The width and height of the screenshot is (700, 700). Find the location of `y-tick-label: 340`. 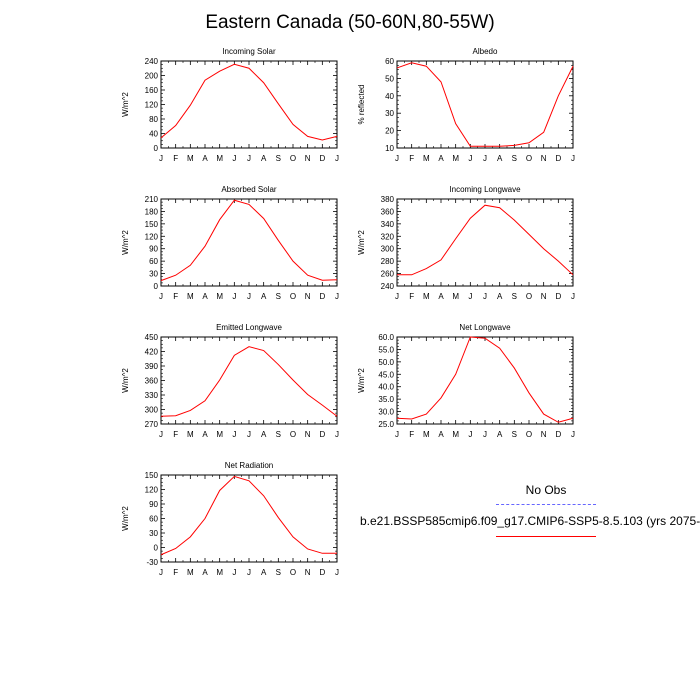

y-tick-label: 340 is located at coordinates (388, 224).